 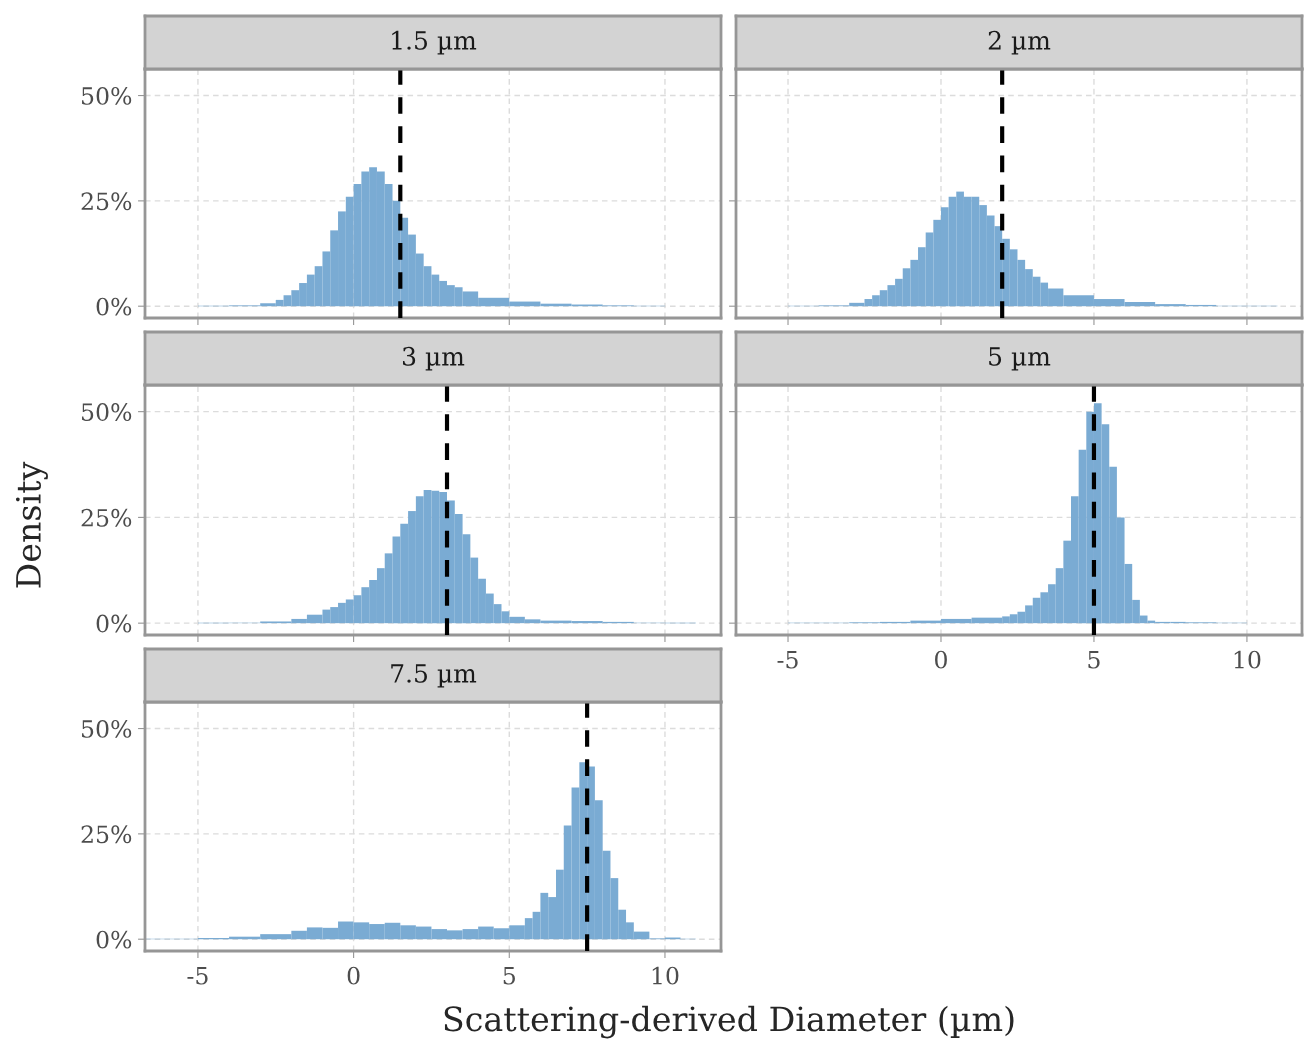 I want to click on chart-title: 2 µm, so click(x=1019, y=42).